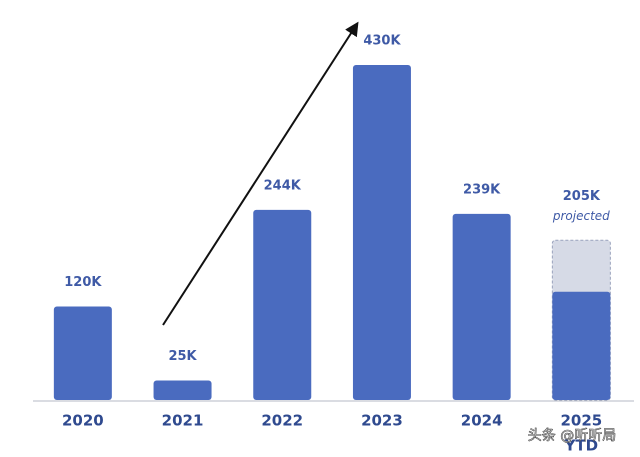  Describe the element at coordinates (182, 356) in the screenshot. I see `value-label: 25K` at that location.